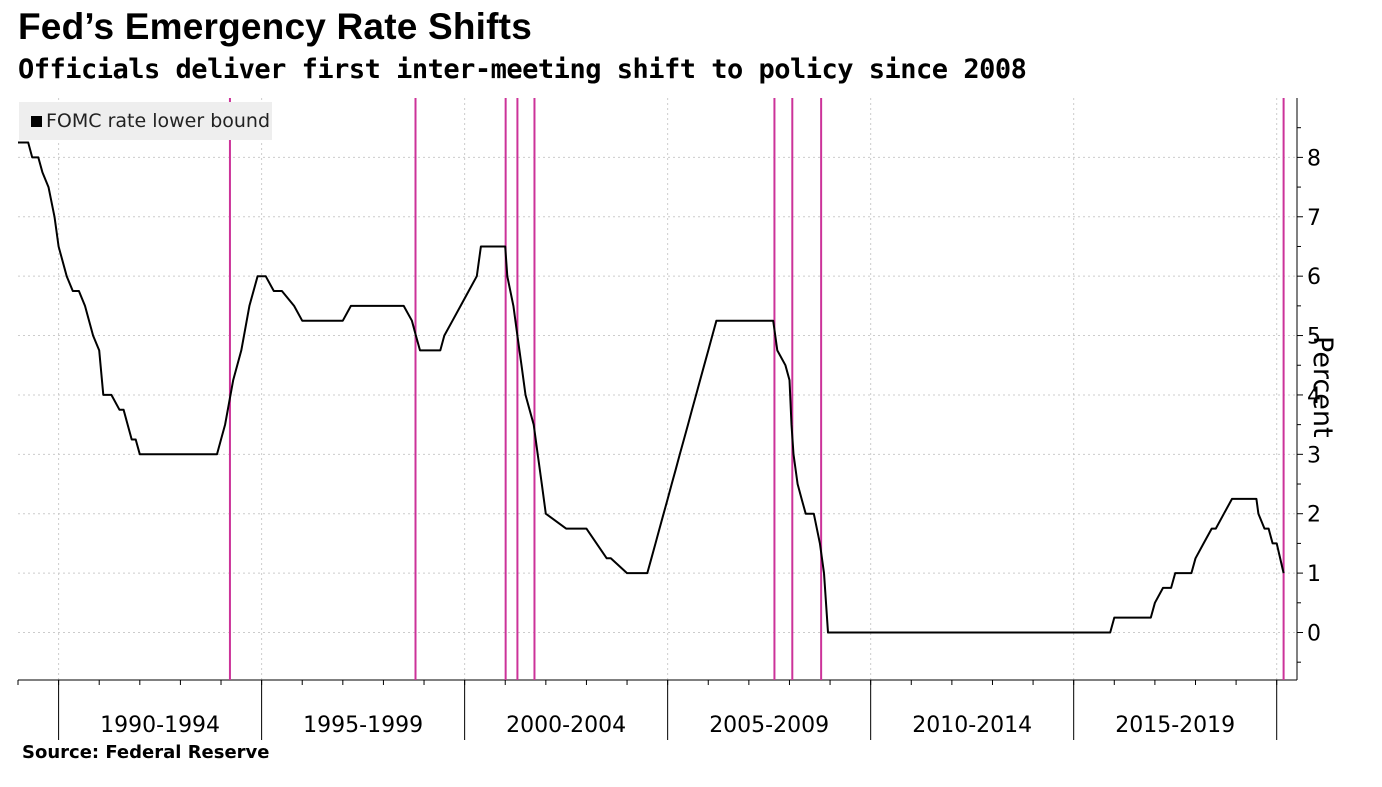  I want to click on source-note: Source: Federal Reserve, so click(146, 752).